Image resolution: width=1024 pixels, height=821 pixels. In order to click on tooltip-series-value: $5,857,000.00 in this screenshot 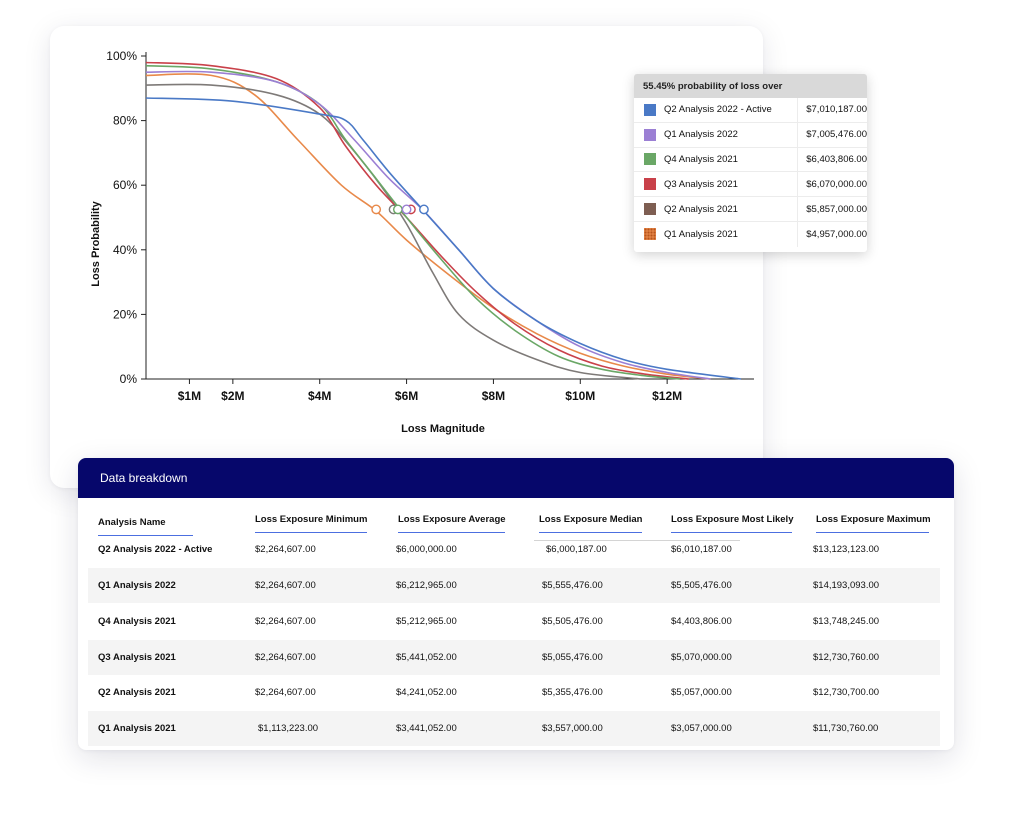, I will do `click(836, 209)`.